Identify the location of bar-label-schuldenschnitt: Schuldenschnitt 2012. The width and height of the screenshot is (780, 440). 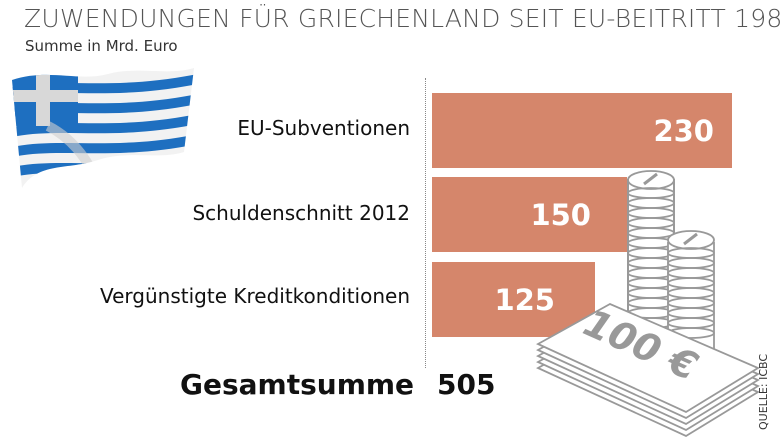
(301, 213).